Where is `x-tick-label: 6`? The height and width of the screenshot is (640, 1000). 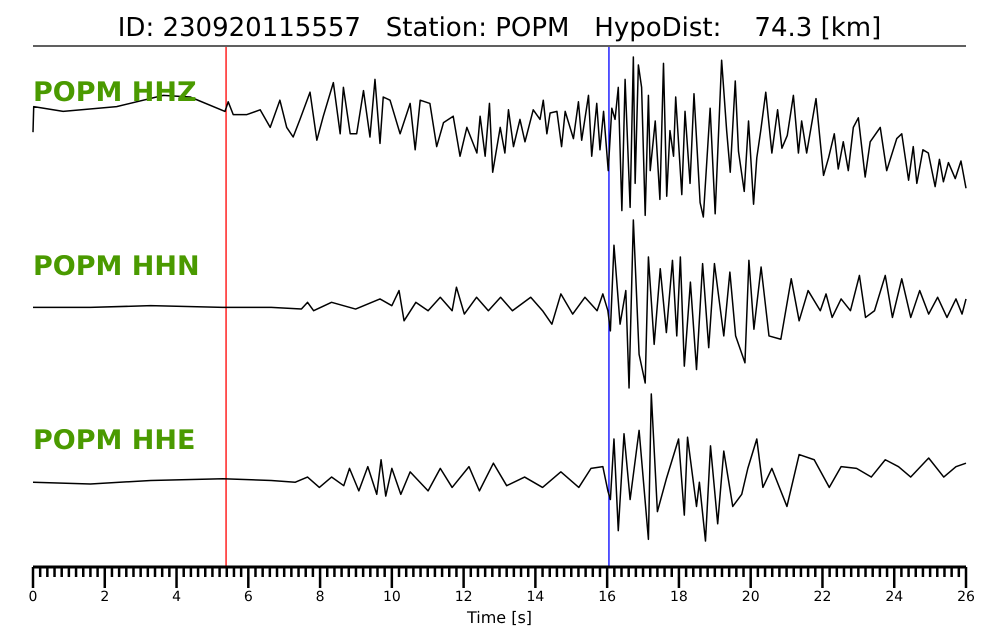
x-tick-label: 6 is located at coordinates (248, 596).